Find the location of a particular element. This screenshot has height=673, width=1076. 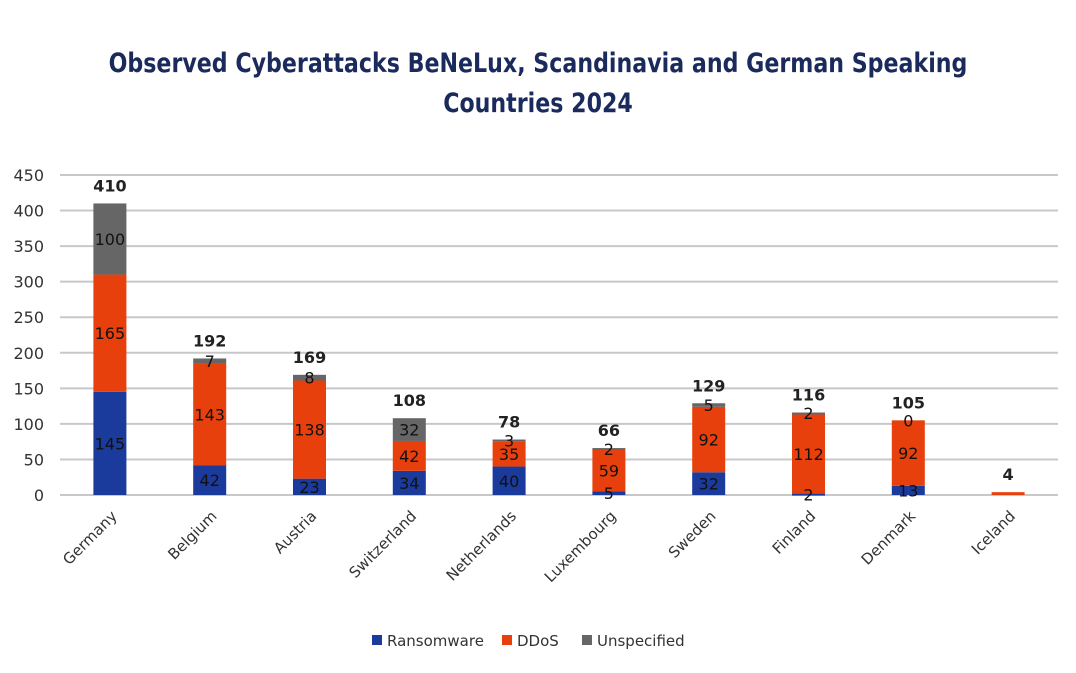

x-tick-label: Finland is located at coordinates (794, 532).